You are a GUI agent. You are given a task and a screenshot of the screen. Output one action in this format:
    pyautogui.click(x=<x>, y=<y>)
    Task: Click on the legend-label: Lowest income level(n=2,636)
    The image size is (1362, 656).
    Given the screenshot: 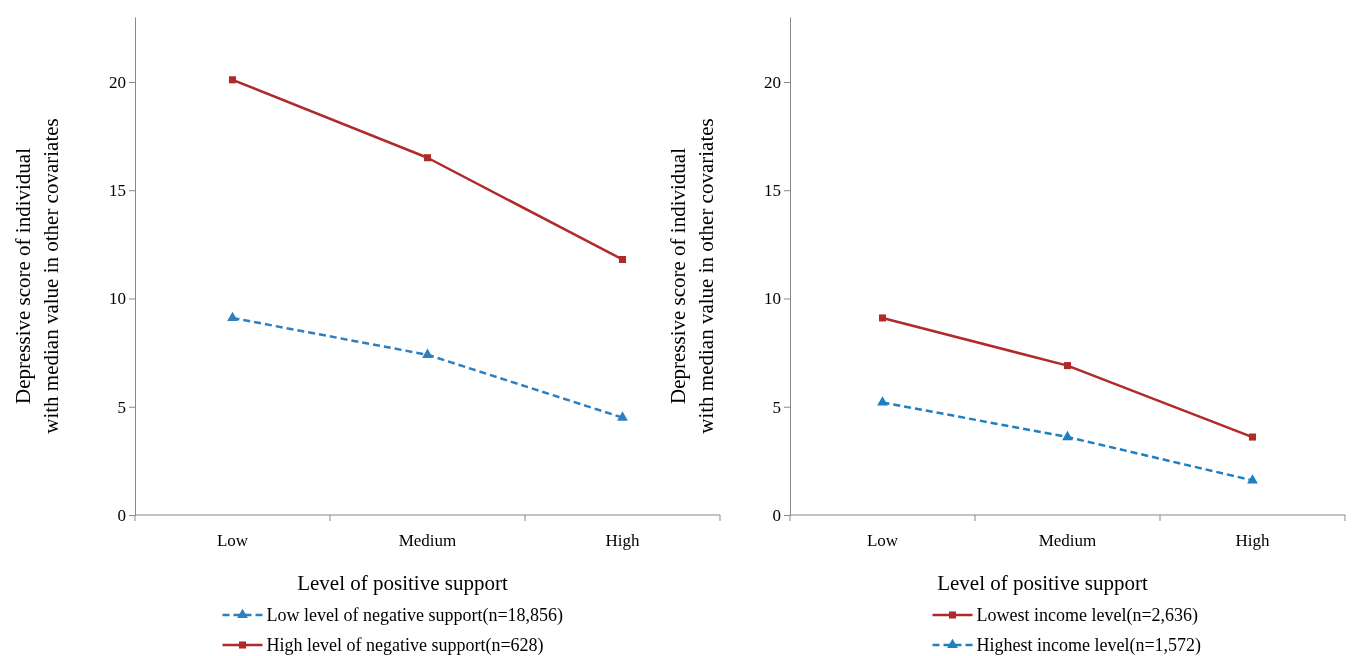 What is the action you would take?
    pyautogui.click(x=1087, y=615)
    